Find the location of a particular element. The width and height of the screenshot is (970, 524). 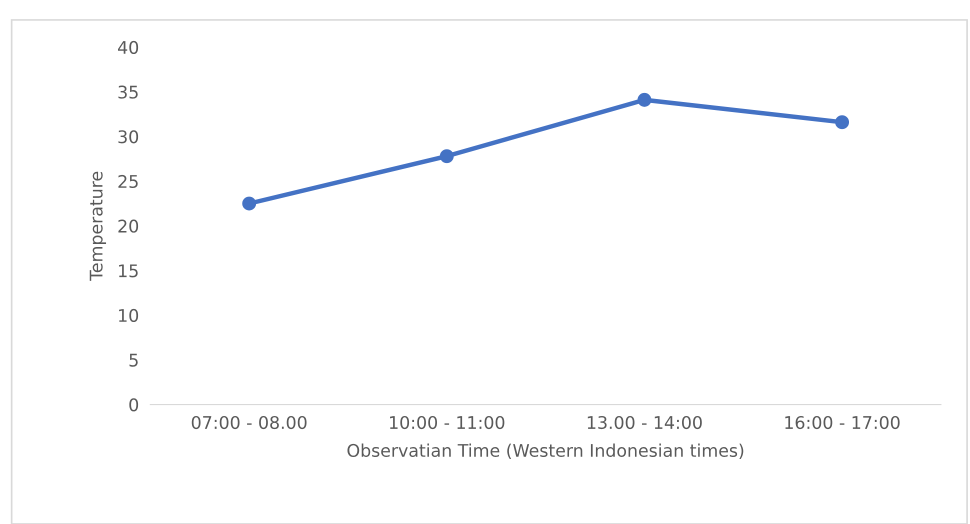

y-tick-label: 0 is located at coordinates (133, 405).